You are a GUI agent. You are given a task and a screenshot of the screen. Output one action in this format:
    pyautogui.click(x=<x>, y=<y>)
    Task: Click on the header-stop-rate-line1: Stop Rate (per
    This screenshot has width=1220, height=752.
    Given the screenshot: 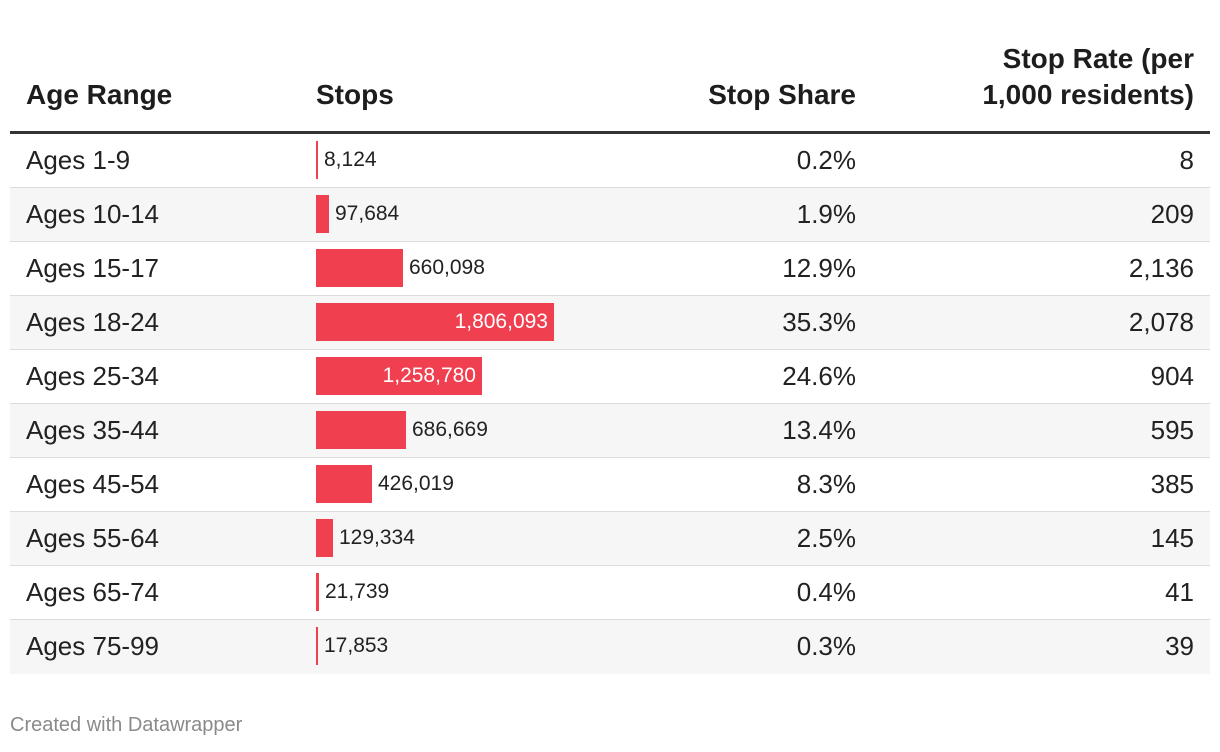 What is the action you would take?
    pyautogui.click(x=1098, y=58)
    